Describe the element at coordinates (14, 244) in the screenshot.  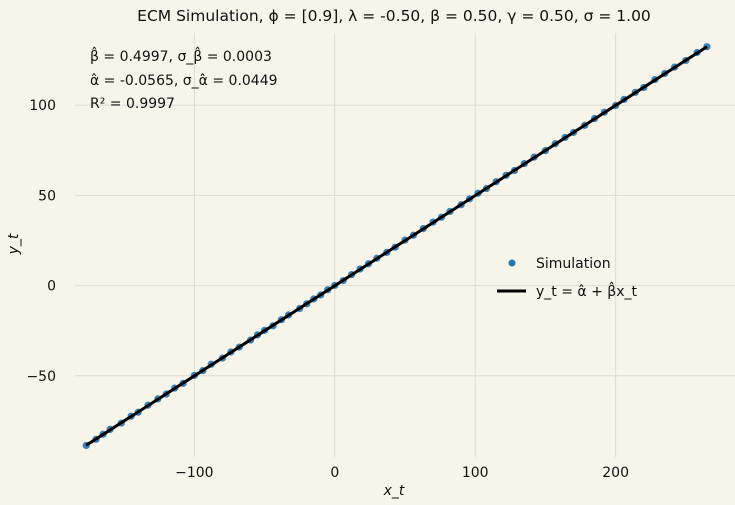
I see `y-axis-label: y_t` at that location.